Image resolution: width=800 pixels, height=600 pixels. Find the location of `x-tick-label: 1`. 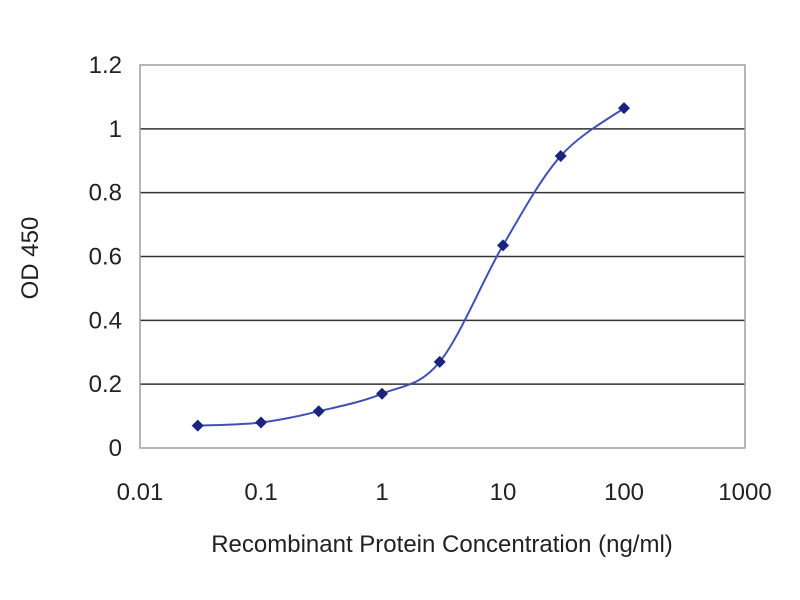

x-tick-label: 1 is located at coordinates (381, 492).